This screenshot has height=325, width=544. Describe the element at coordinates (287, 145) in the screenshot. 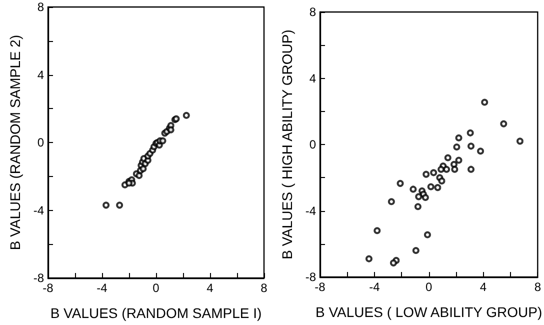

I see `y-axis-title: B VALUES ( HIGH ABILITY GROUP)` at that location.